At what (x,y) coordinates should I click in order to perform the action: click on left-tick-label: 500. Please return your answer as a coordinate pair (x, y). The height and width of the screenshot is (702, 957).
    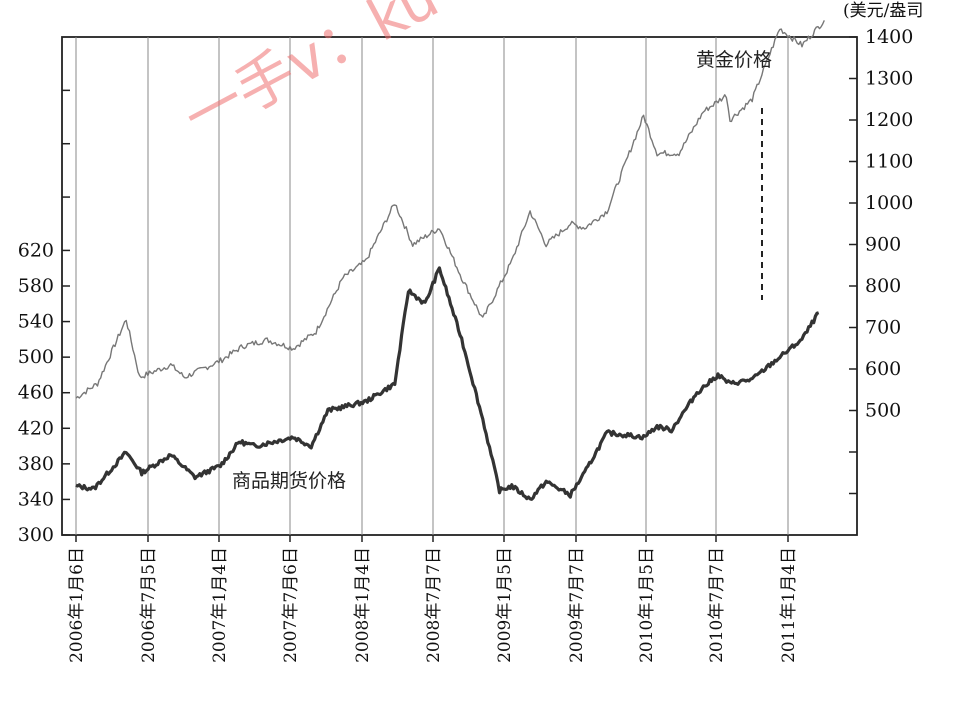
    Looking at the image, I should click on (36, 357).